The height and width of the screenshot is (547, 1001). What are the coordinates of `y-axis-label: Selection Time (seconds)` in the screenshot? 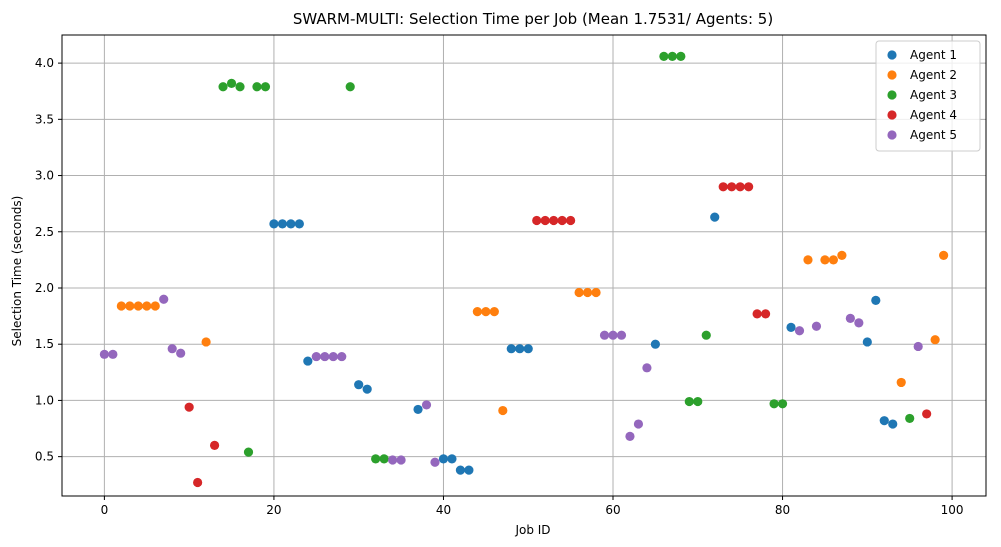 It's located at (17, 271).